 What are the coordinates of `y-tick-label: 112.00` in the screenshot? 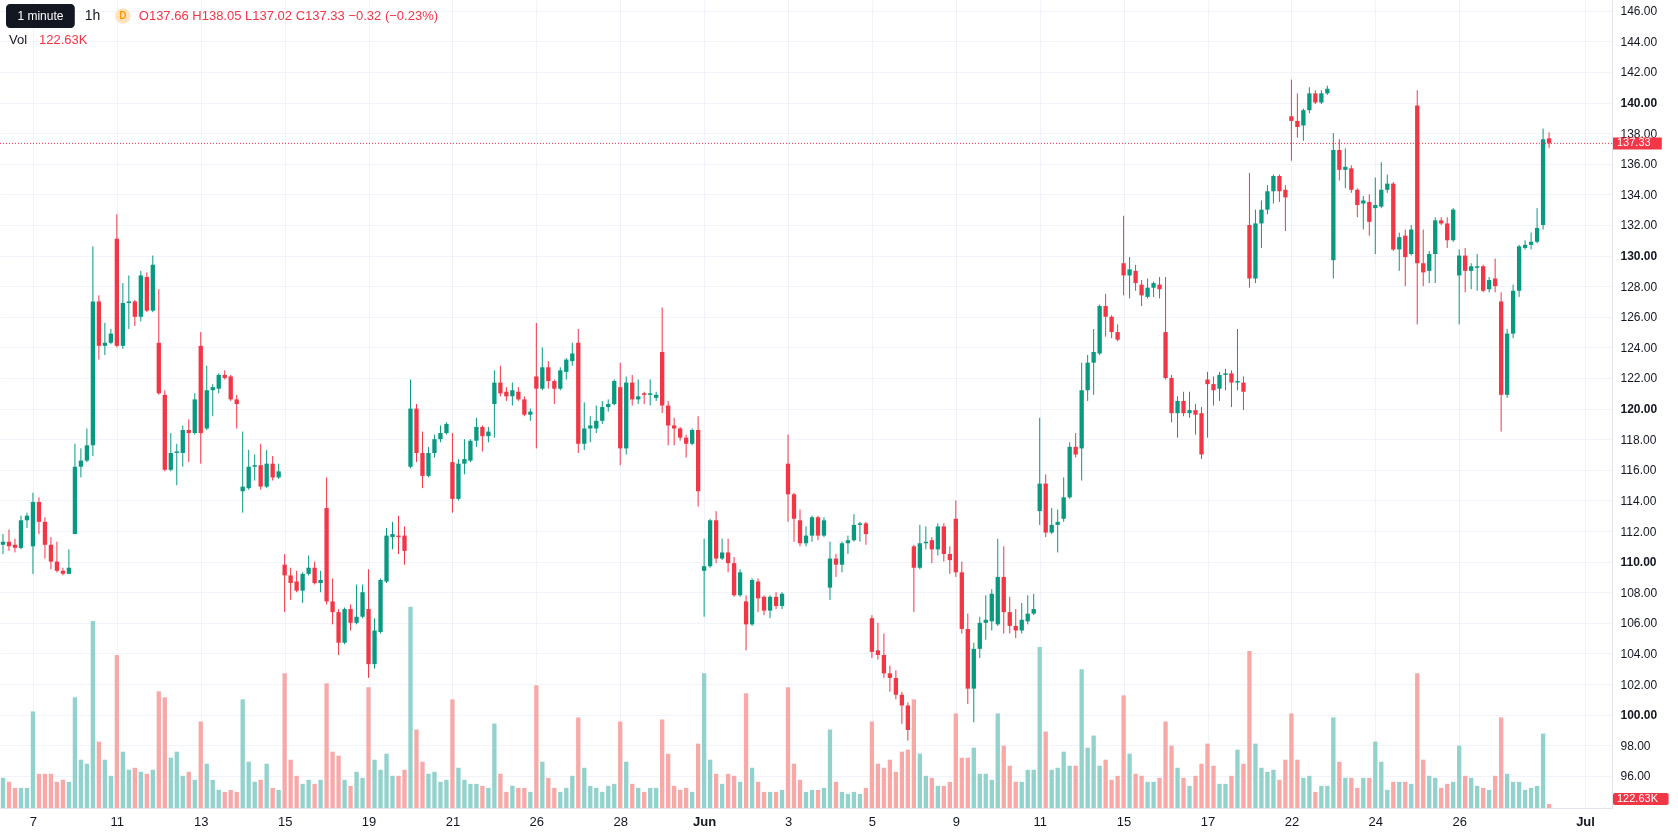 It's located at (1638, 531).